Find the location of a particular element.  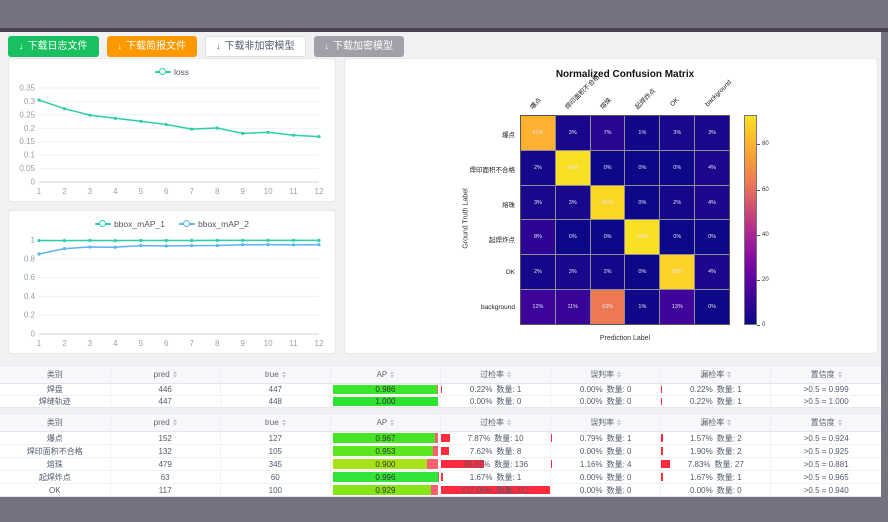

cell-true: 447 is located at coordinates (275, 389).